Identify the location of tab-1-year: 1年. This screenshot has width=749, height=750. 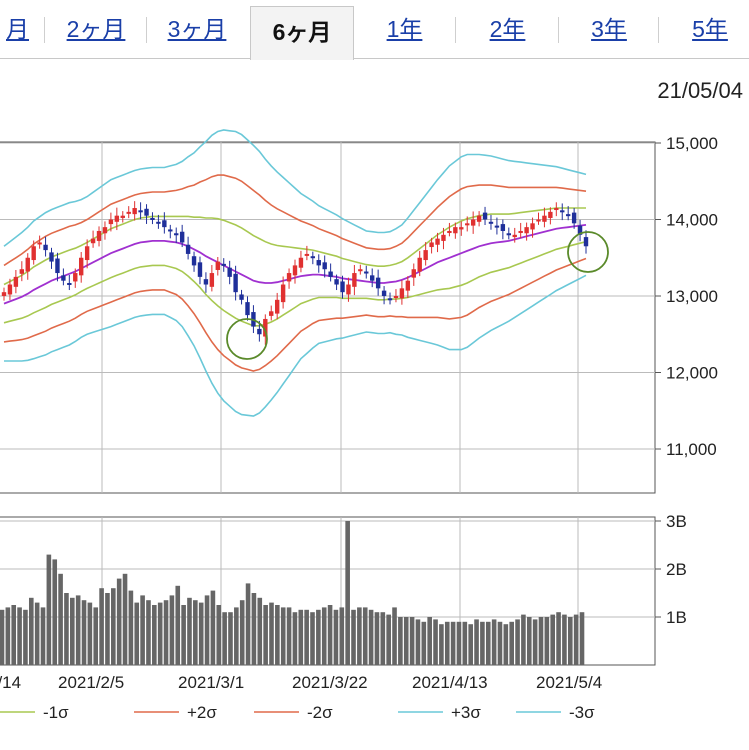
(404, 29).